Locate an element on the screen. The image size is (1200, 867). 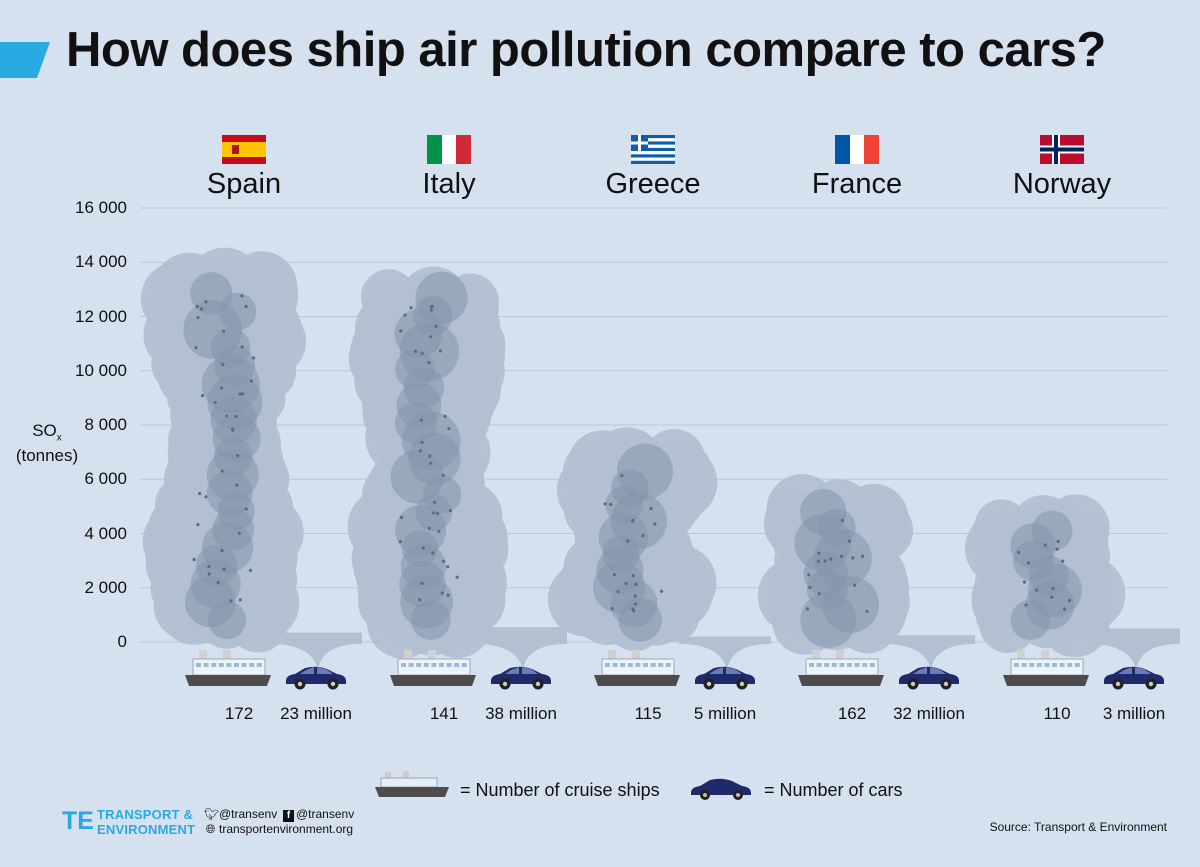
flag-italy-icon is located at coordinates (449, 149).